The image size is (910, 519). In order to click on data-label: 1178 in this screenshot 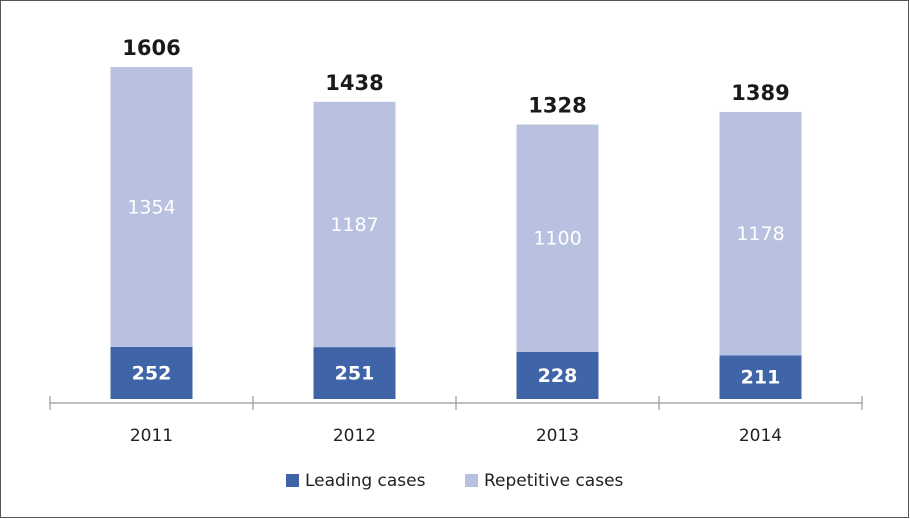, I will do `click(760, 234)`.